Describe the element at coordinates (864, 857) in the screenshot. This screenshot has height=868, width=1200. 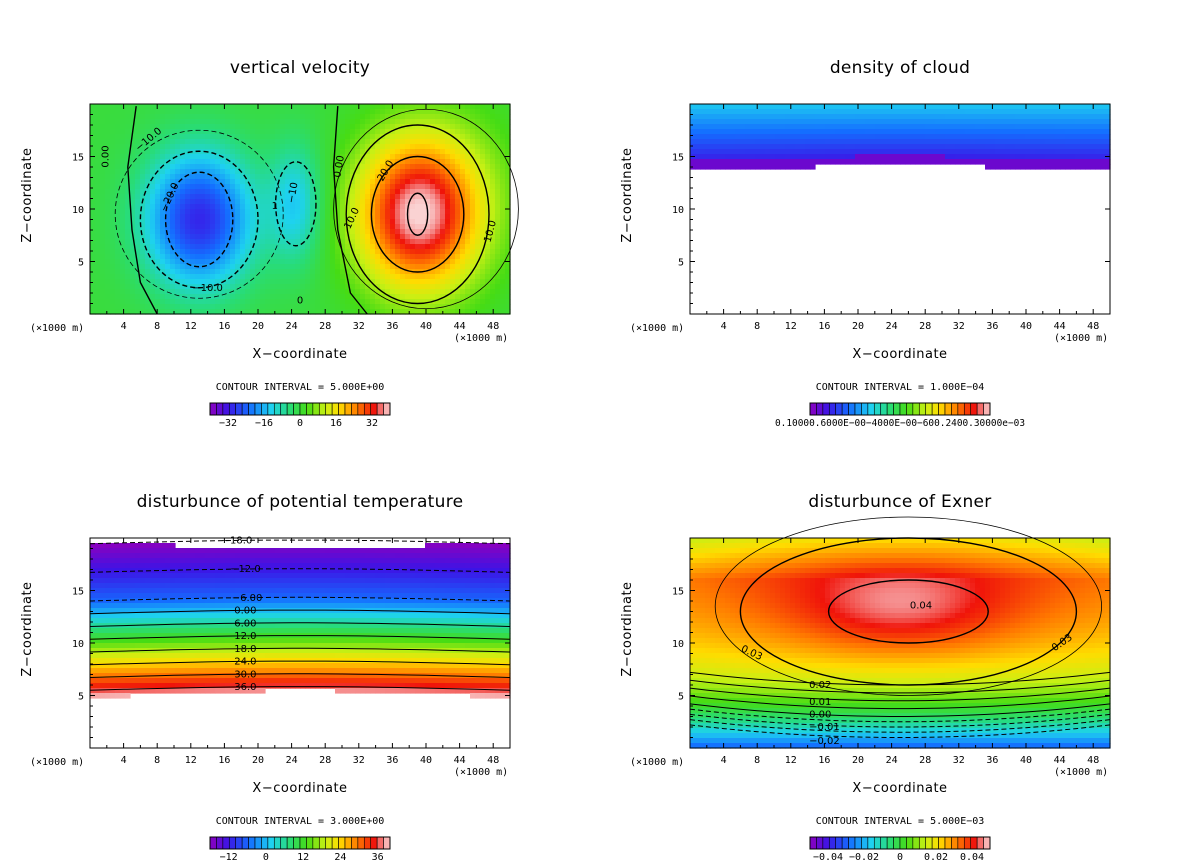
I see `colorbar-tick-label: −0.02` at that location.